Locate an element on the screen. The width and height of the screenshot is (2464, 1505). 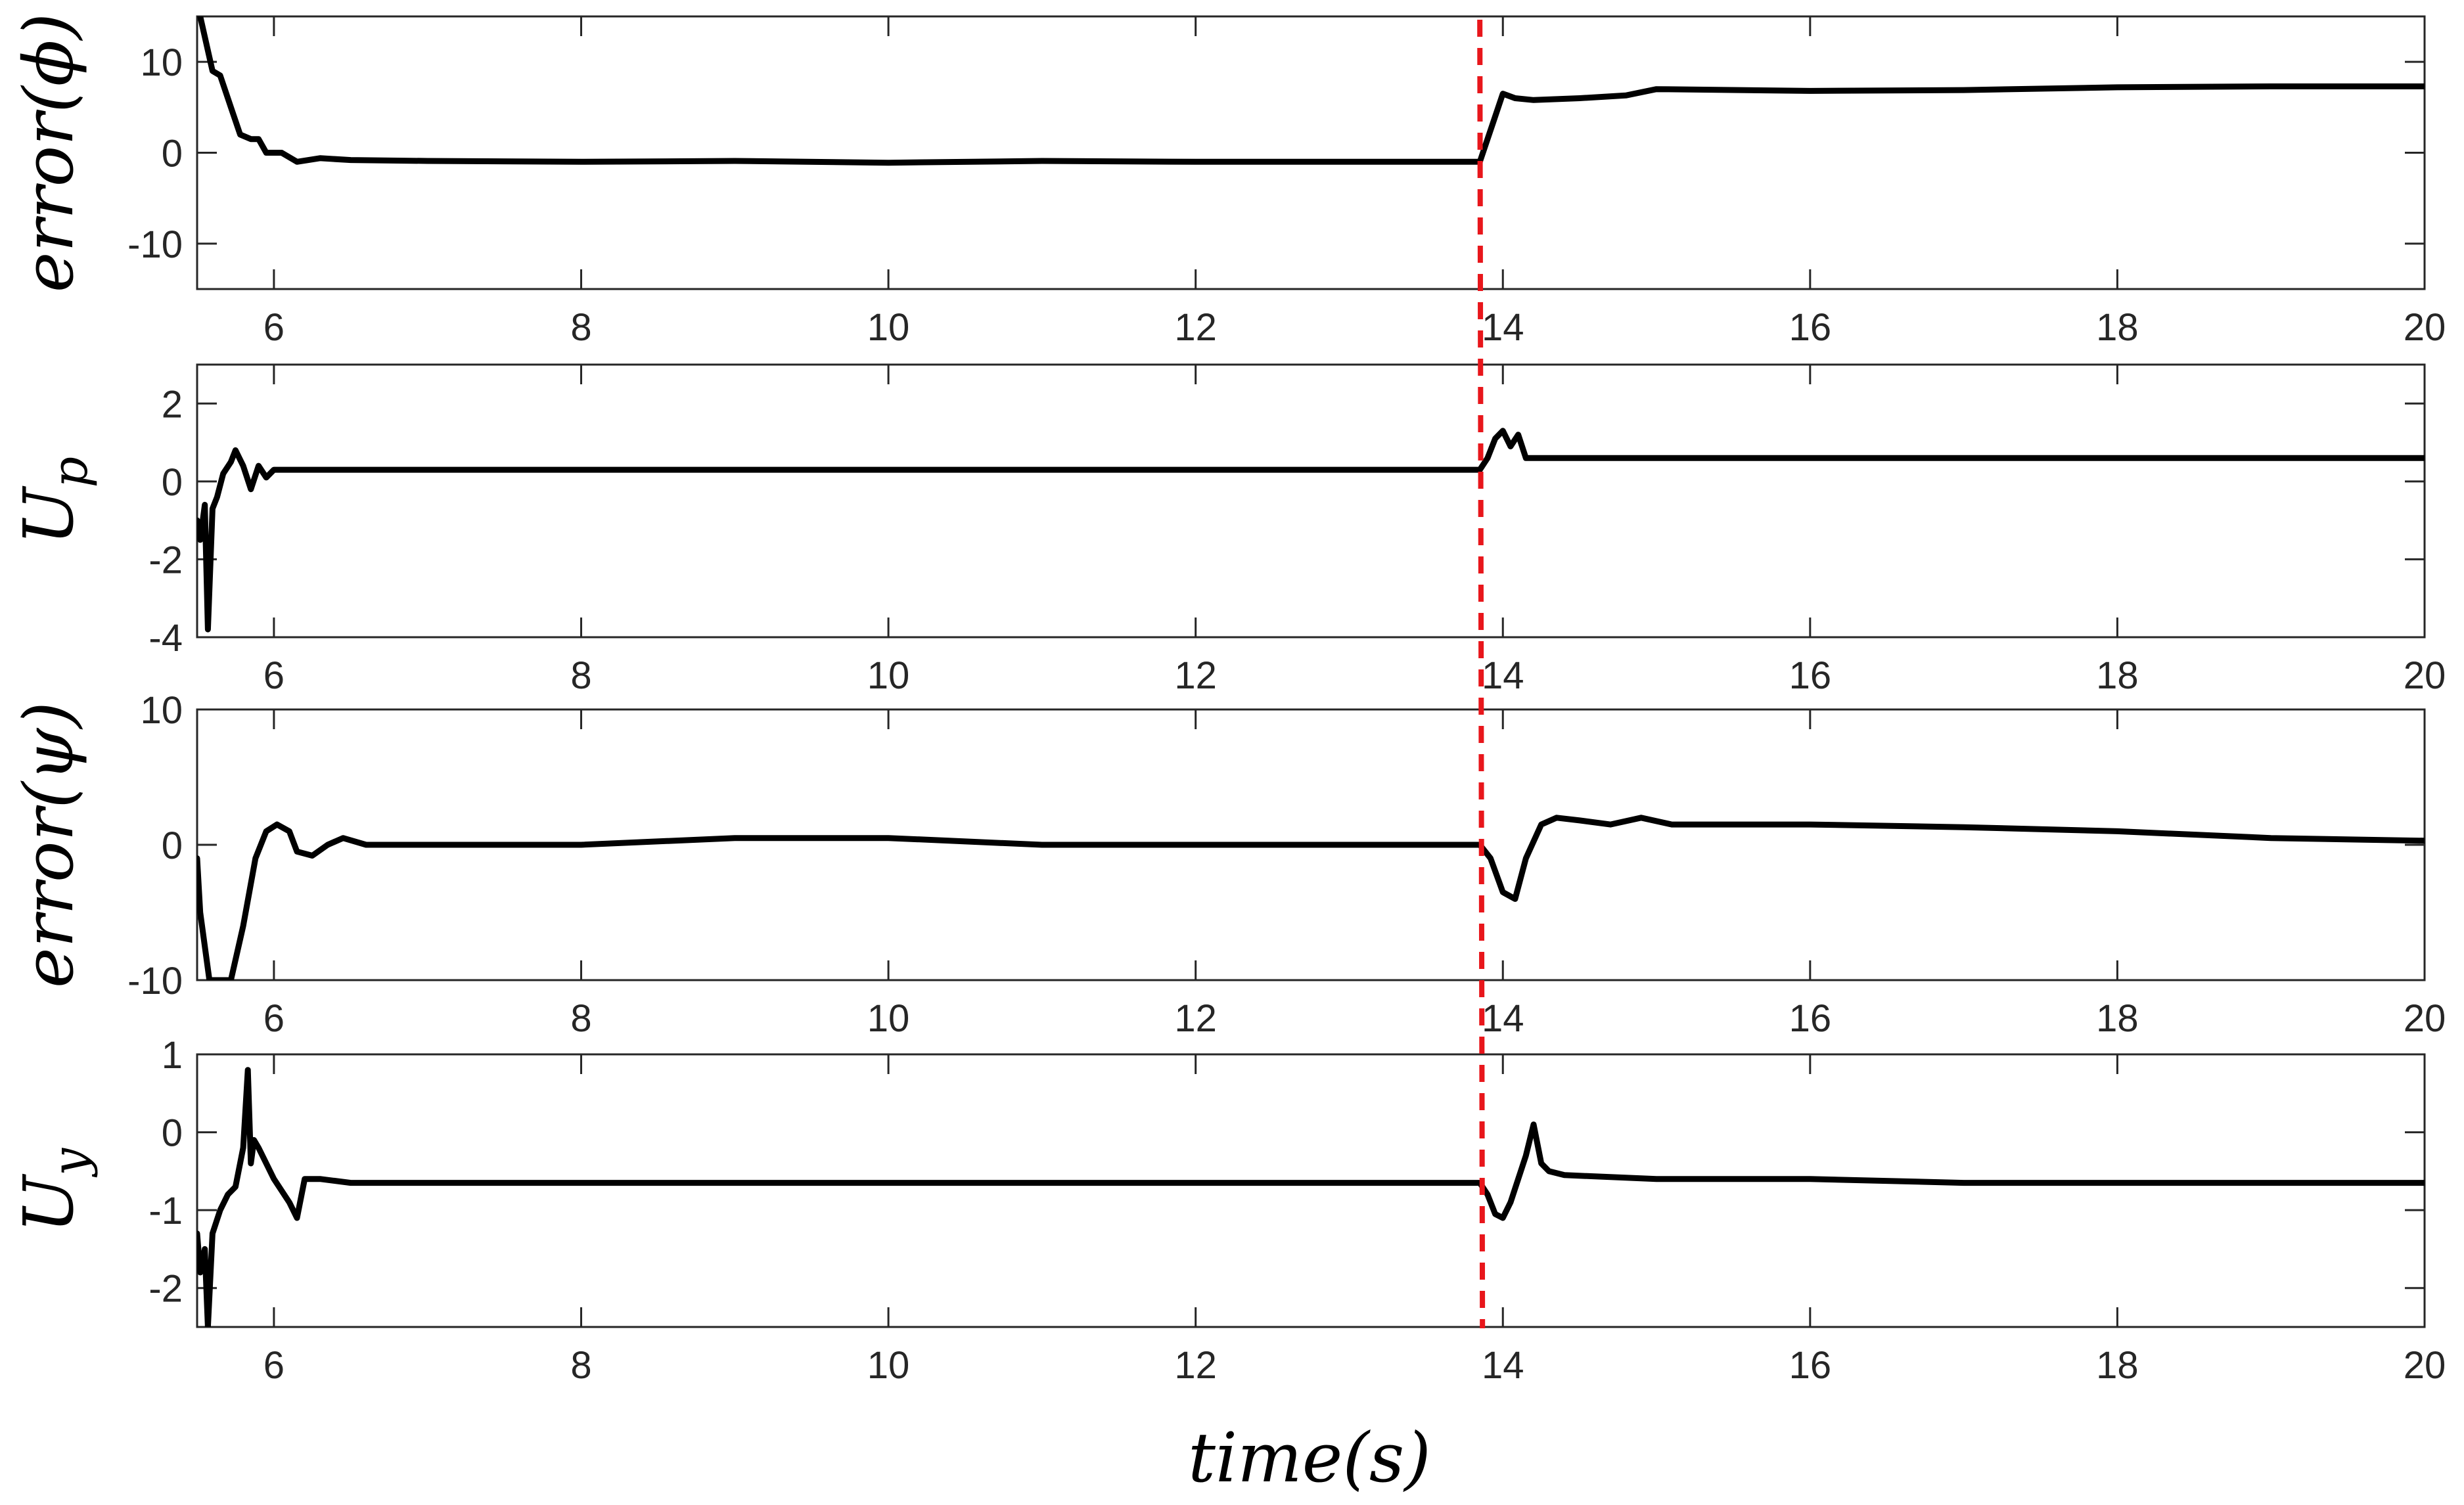
y-tick-label: 2 is located at coordinates (173, 405).